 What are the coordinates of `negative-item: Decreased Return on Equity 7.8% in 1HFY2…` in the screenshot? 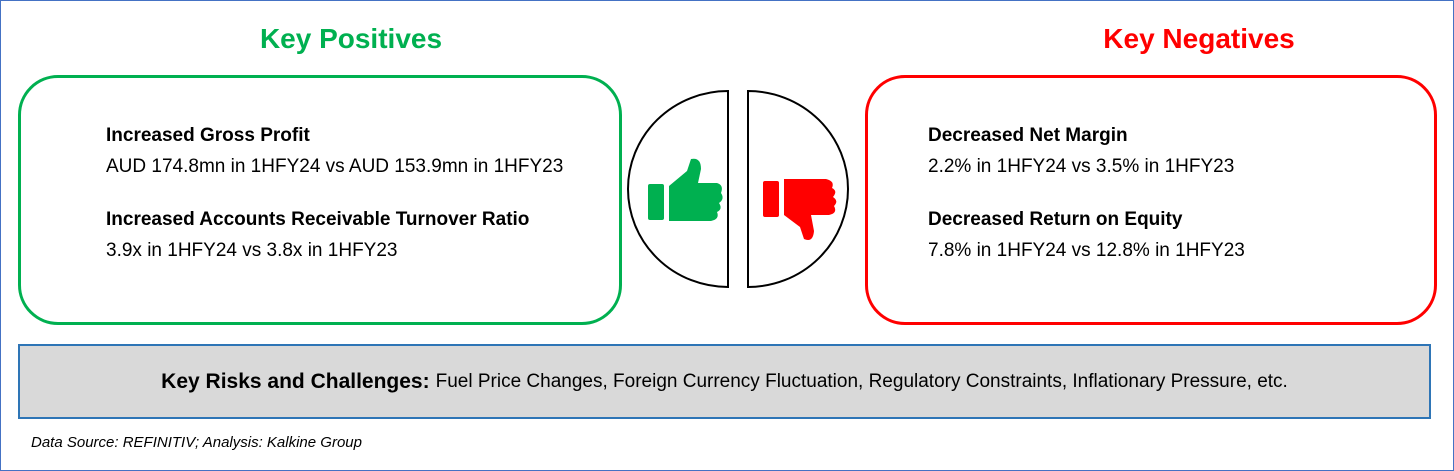 It's located at (1181, 235).